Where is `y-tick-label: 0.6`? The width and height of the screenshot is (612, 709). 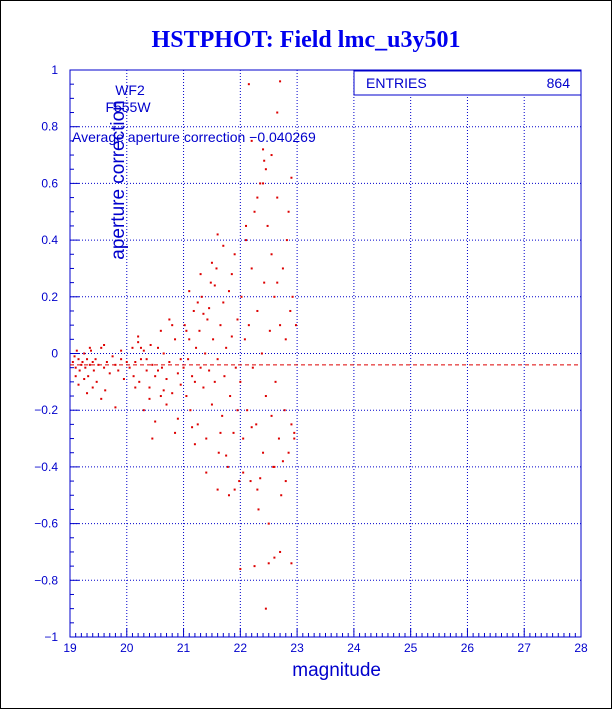
y-tick-label: 0.6 is located at coordinates (49, 183).